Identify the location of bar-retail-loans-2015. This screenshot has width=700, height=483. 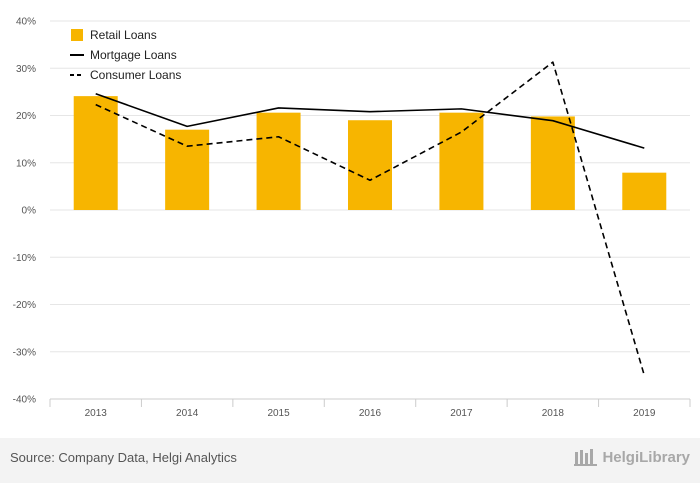
(278, 161).